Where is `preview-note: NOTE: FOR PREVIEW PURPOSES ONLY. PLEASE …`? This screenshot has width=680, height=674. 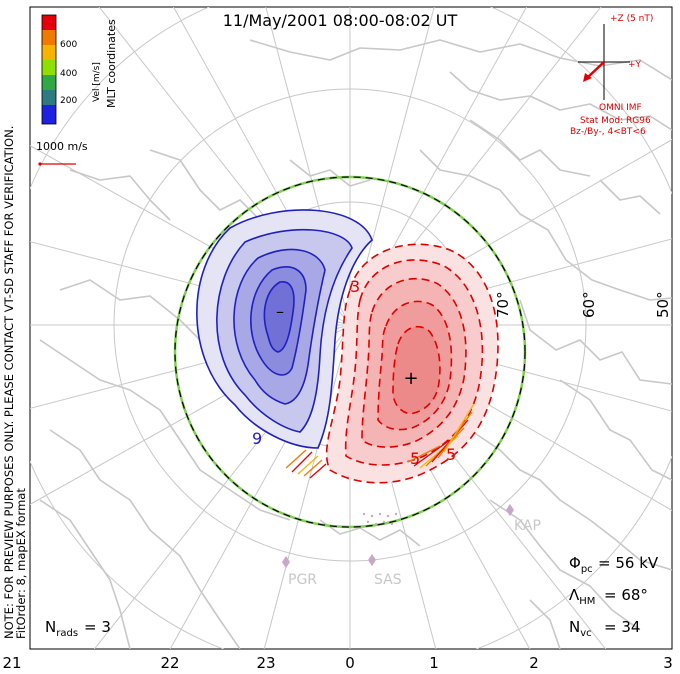 preview-note: NOTE: FOR PREVIEW PURPOSES ONLY. PLEASE … is located at coordinates (9, 382).